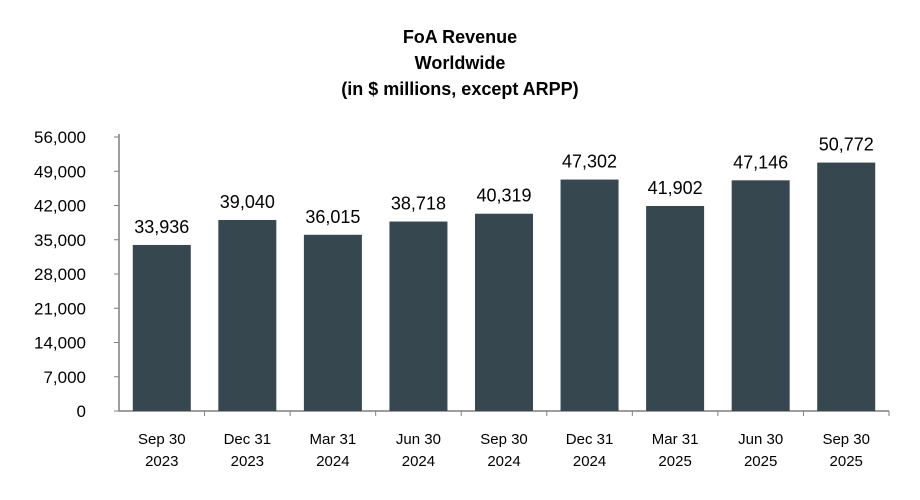  What do you see at coordinates (60, 274) in the screenshot?
I see `y-tick-label: 28,000` at bounding box center [60, 274].